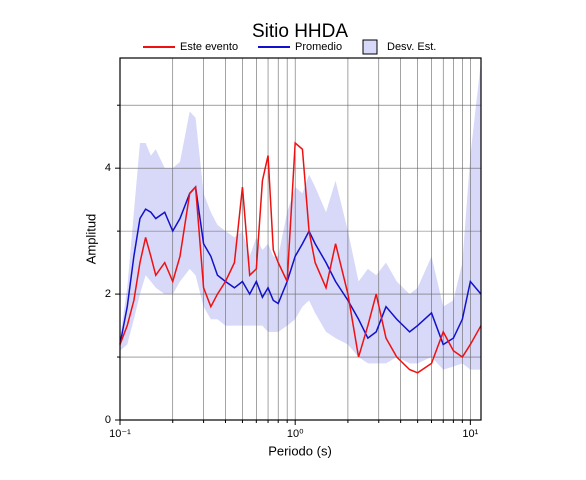  What do you see at coordinates (300, 31) in the screenshot?
I see `chart-title: Sitio HHDA` at bounding box center [300, 31].